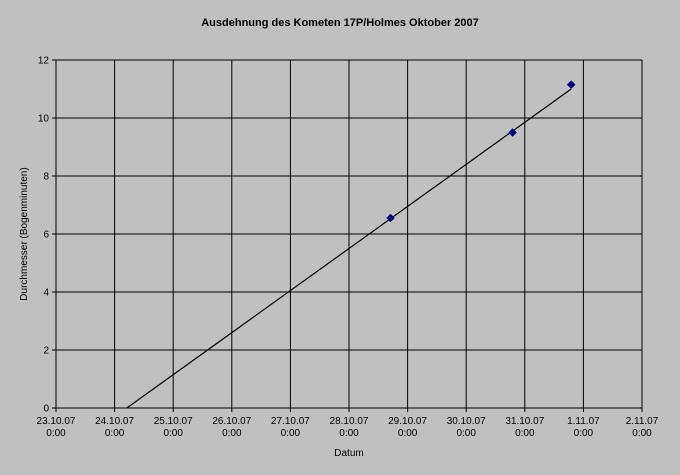  What do you see at coordinates (524, 421) in the screenshot?
I see `x-tick-label: 31.10.07` at bounding box center [524, 421].